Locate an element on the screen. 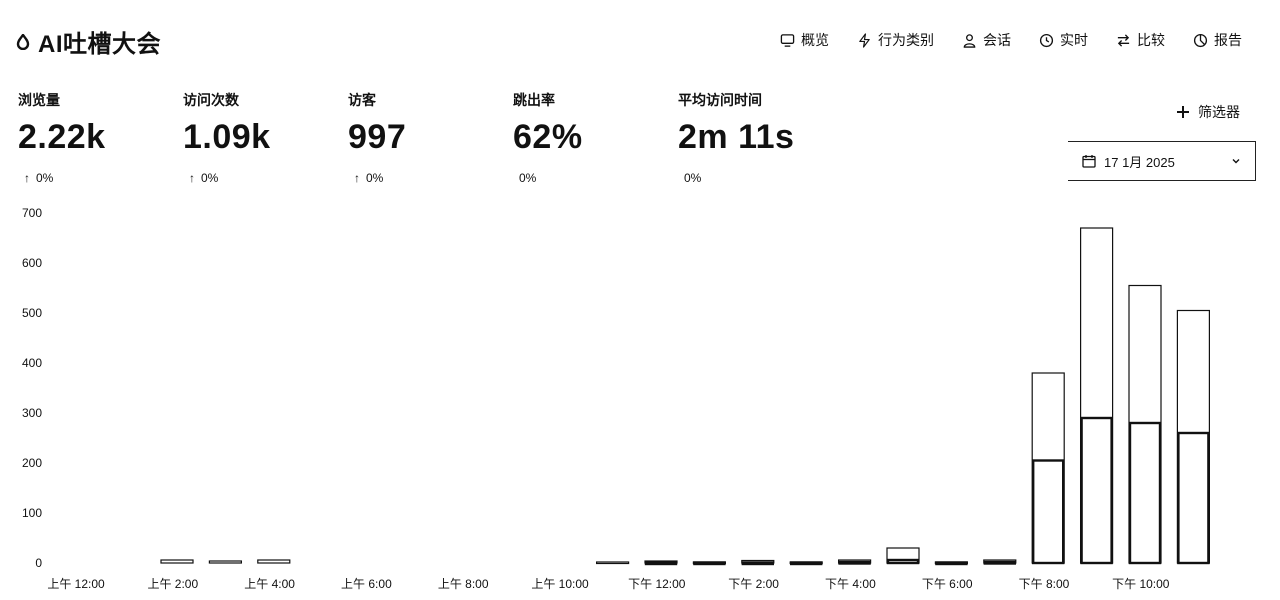 This screenshot has height=600, width=1280. metric-label: 浏览量 is located at coordinates (39, 100).